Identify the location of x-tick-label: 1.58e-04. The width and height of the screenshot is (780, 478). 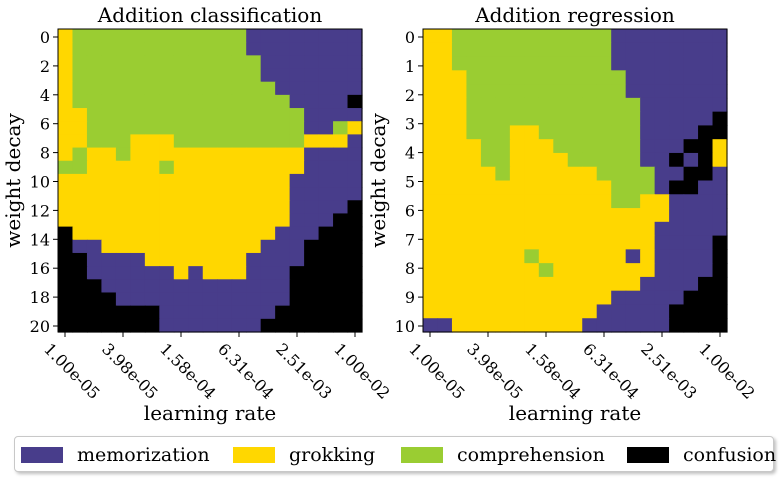
(188, 371).